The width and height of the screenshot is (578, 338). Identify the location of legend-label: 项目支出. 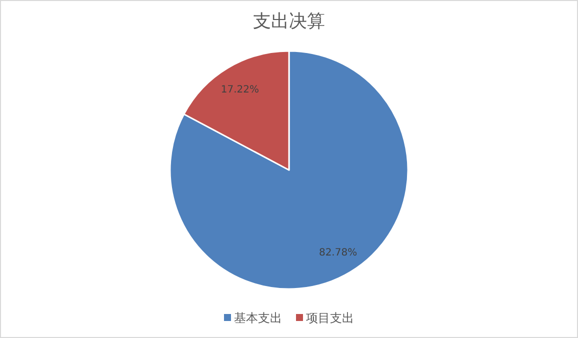
(330, 318).